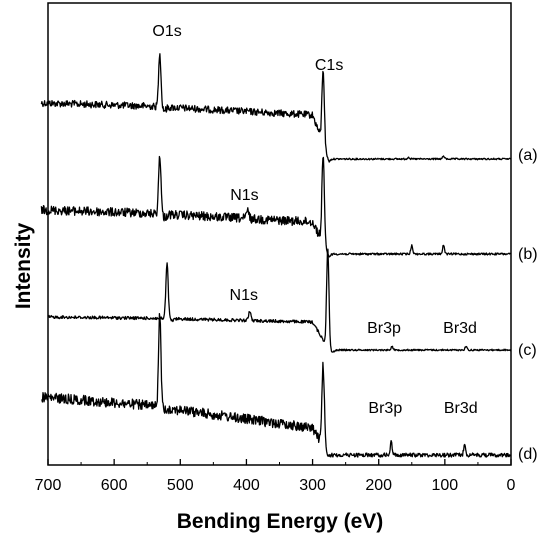 Image resolution: width=550 pixels, height=546 pixels. What do you see at coordinates (511, 485) in the screenshot?
I see `x-tick-label: 0` at bounding box center [511, 485].